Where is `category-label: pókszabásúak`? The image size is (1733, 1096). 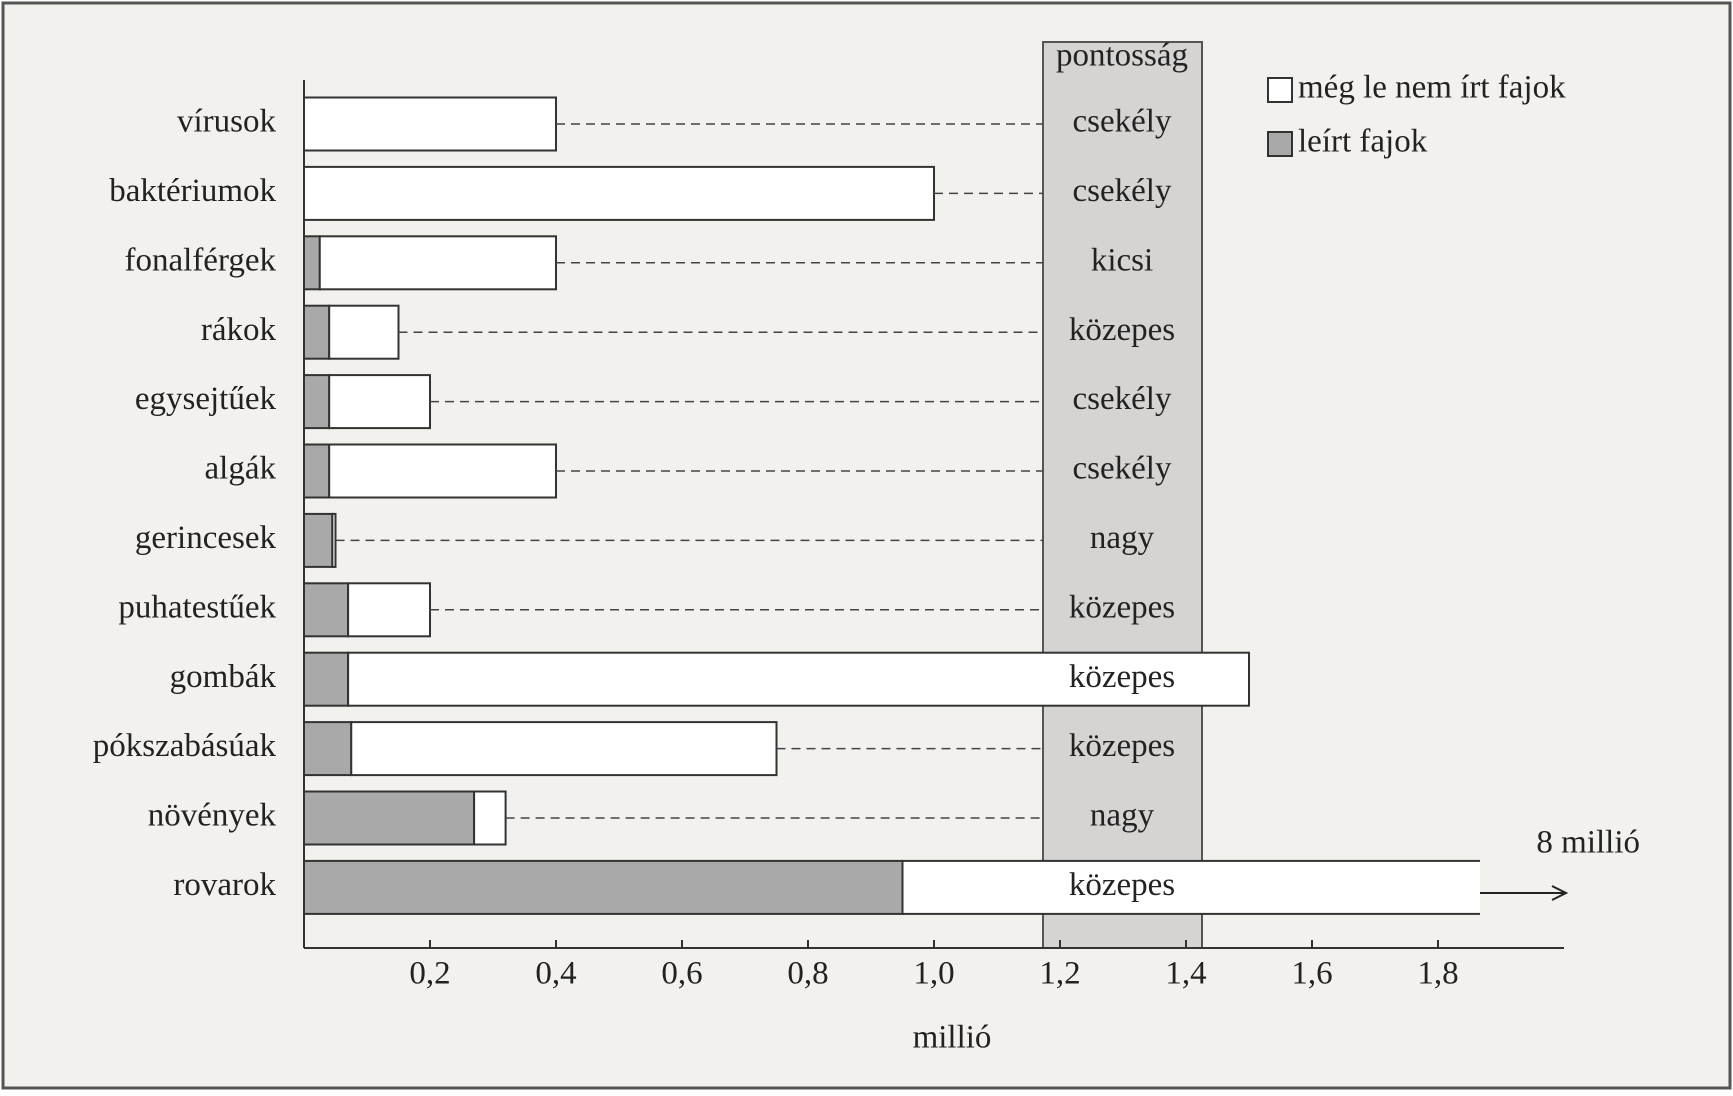 category-label: pókszabásúak is located at coordinates (185, 746).